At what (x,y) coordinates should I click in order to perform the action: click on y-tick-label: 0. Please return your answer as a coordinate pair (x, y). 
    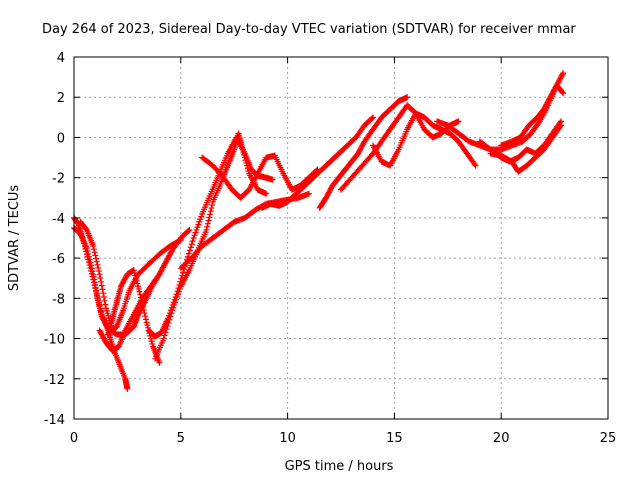
    Looking at the image, I should click on (61, 138).